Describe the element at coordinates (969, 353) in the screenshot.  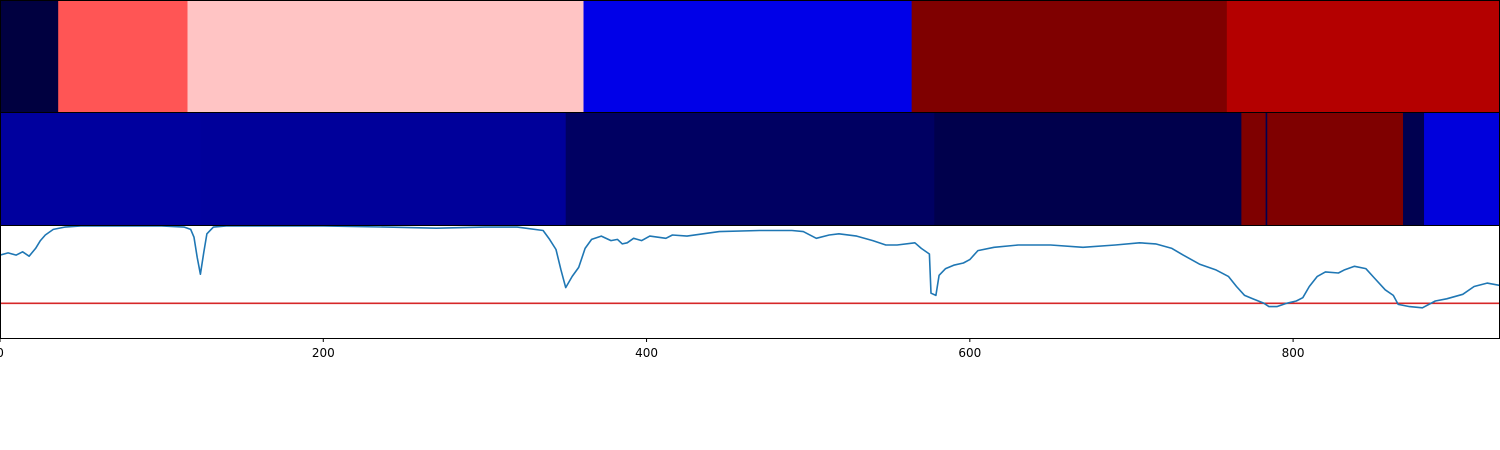
I see `x-tick-label-600: 600` at that location.